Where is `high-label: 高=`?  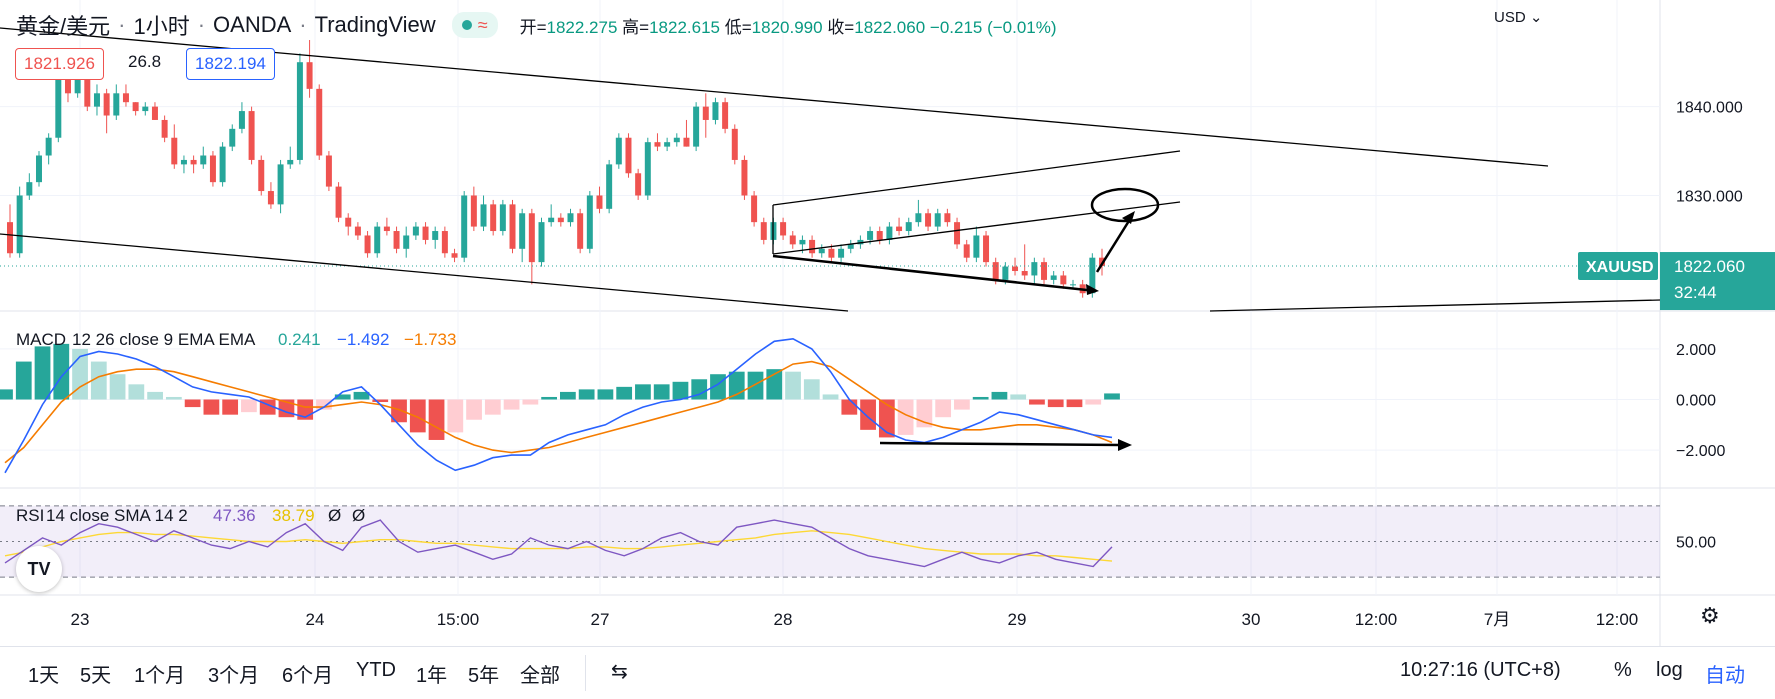
high-label: 高= is located at coordinates (636, 27).